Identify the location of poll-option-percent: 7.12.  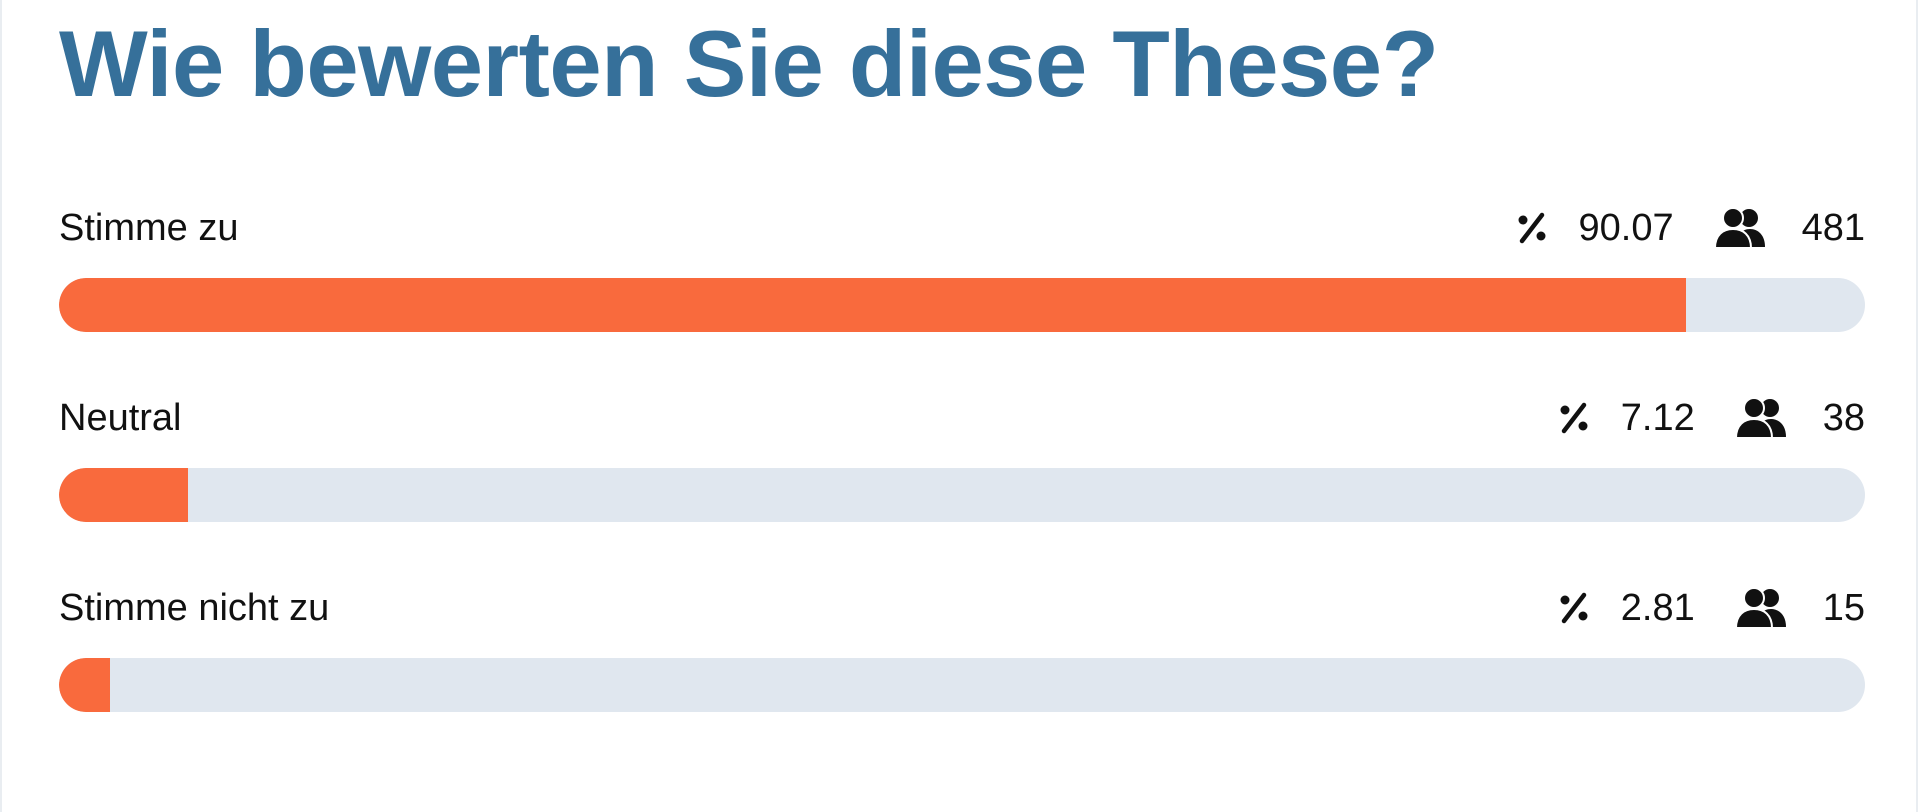
(1657, 417).